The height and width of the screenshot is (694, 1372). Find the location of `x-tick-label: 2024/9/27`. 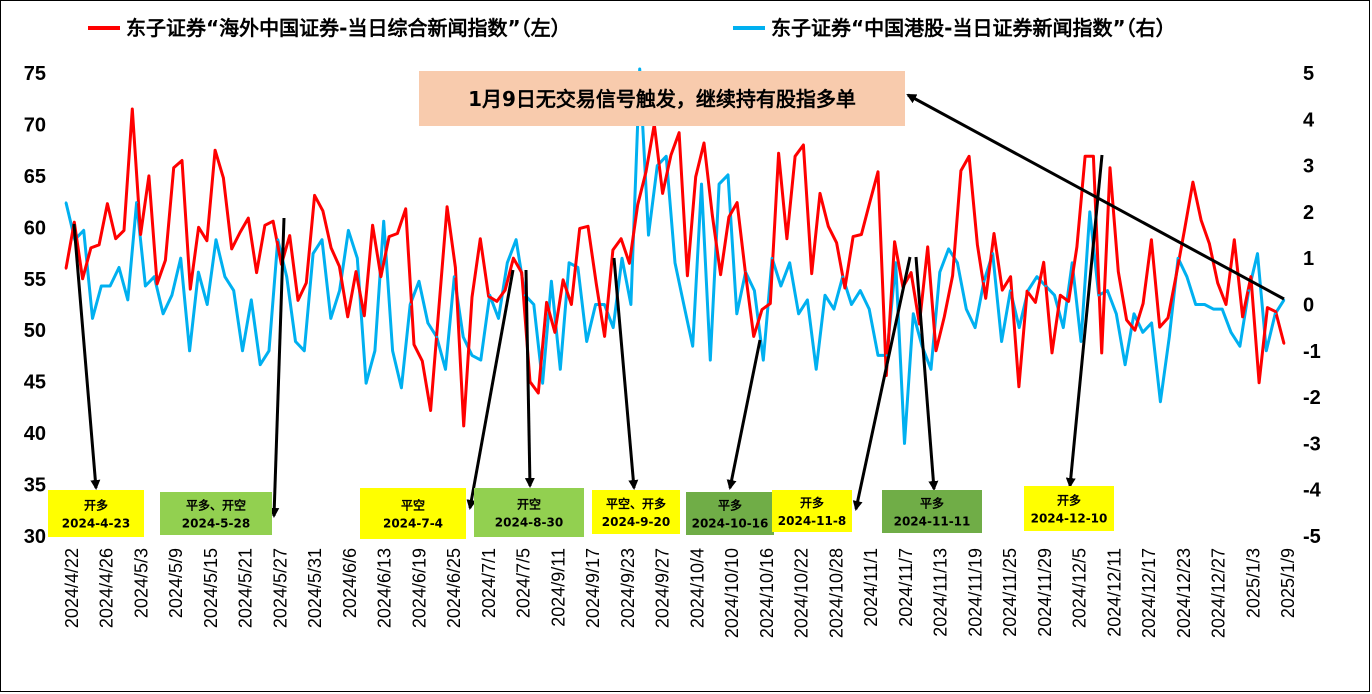

x-tick-label: 2024/9/27 is located at coordinates (663, 588).